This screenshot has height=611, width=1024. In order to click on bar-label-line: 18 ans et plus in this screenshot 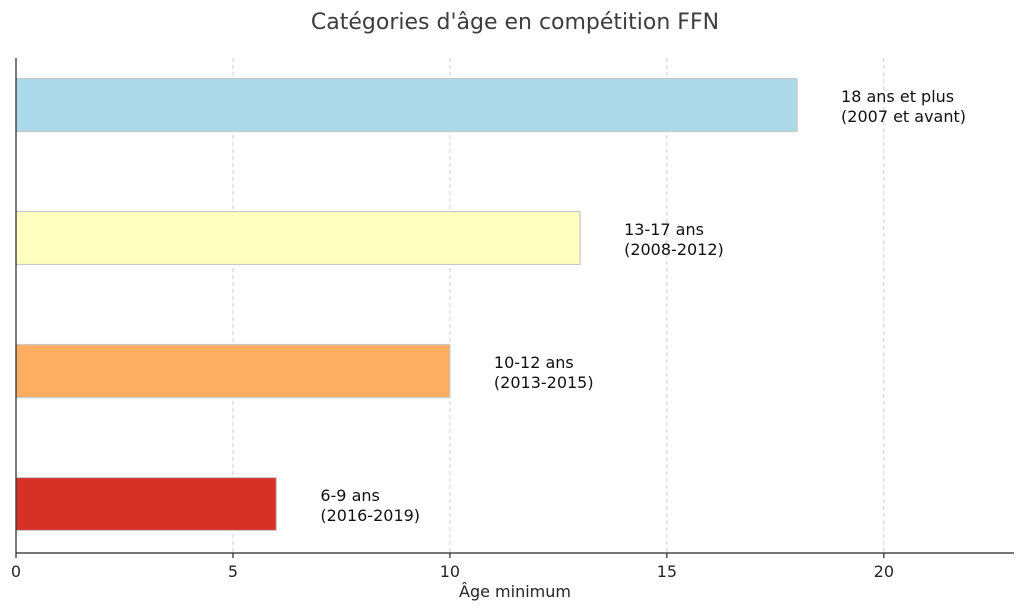, I will do `click(897, 96)`.